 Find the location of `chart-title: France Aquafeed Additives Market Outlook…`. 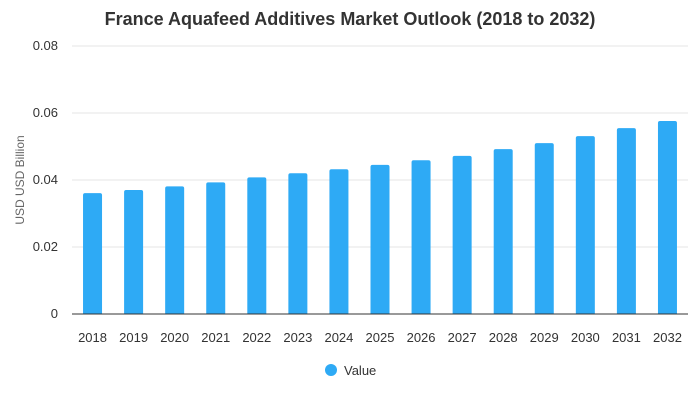

chart-title: France Aquafeed Additives Market Outlook… is located at coordinates (350, 19).